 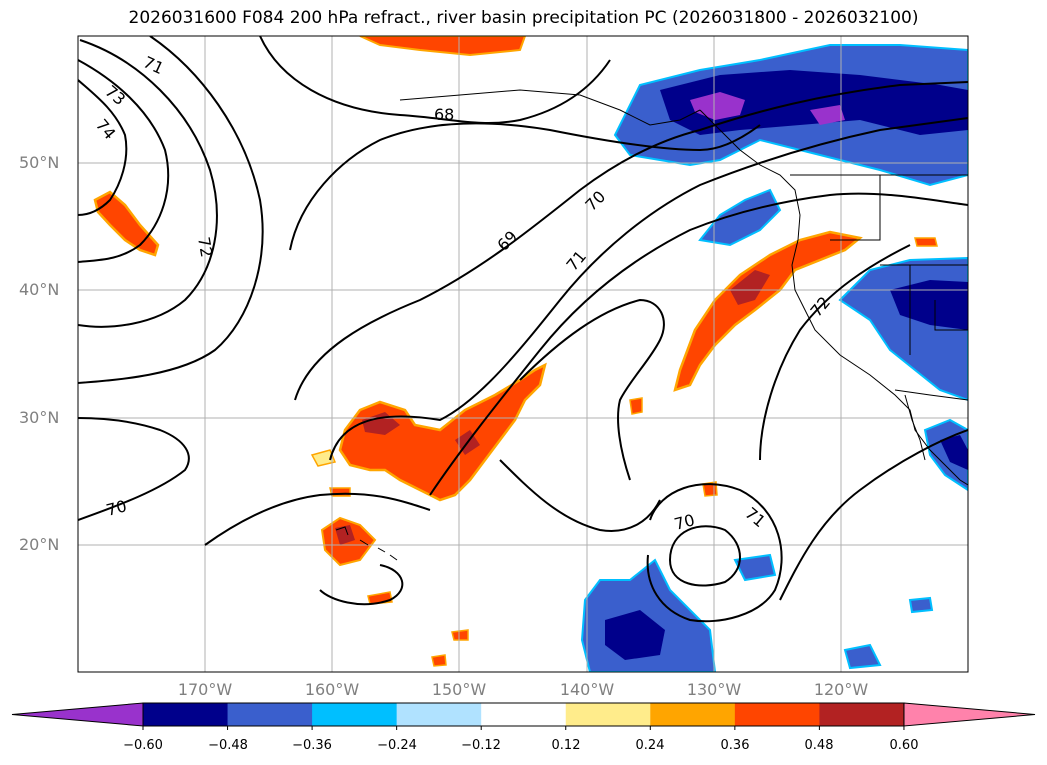 I want to click on colorbar-tick-label: −0.24, so click(x=397, y=745).